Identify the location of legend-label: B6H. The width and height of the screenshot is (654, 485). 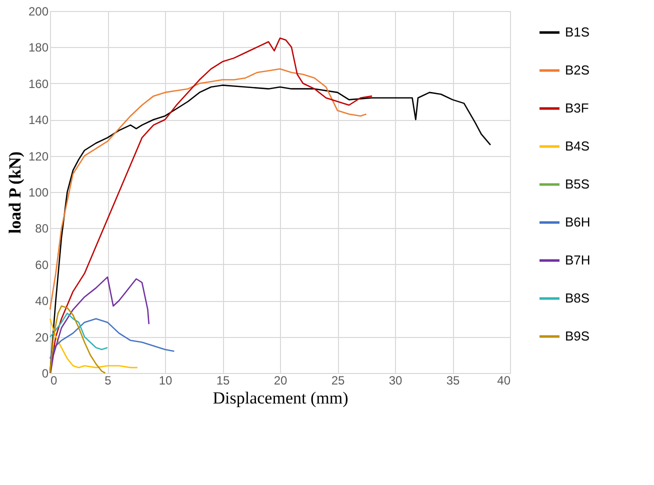
(577, 222).